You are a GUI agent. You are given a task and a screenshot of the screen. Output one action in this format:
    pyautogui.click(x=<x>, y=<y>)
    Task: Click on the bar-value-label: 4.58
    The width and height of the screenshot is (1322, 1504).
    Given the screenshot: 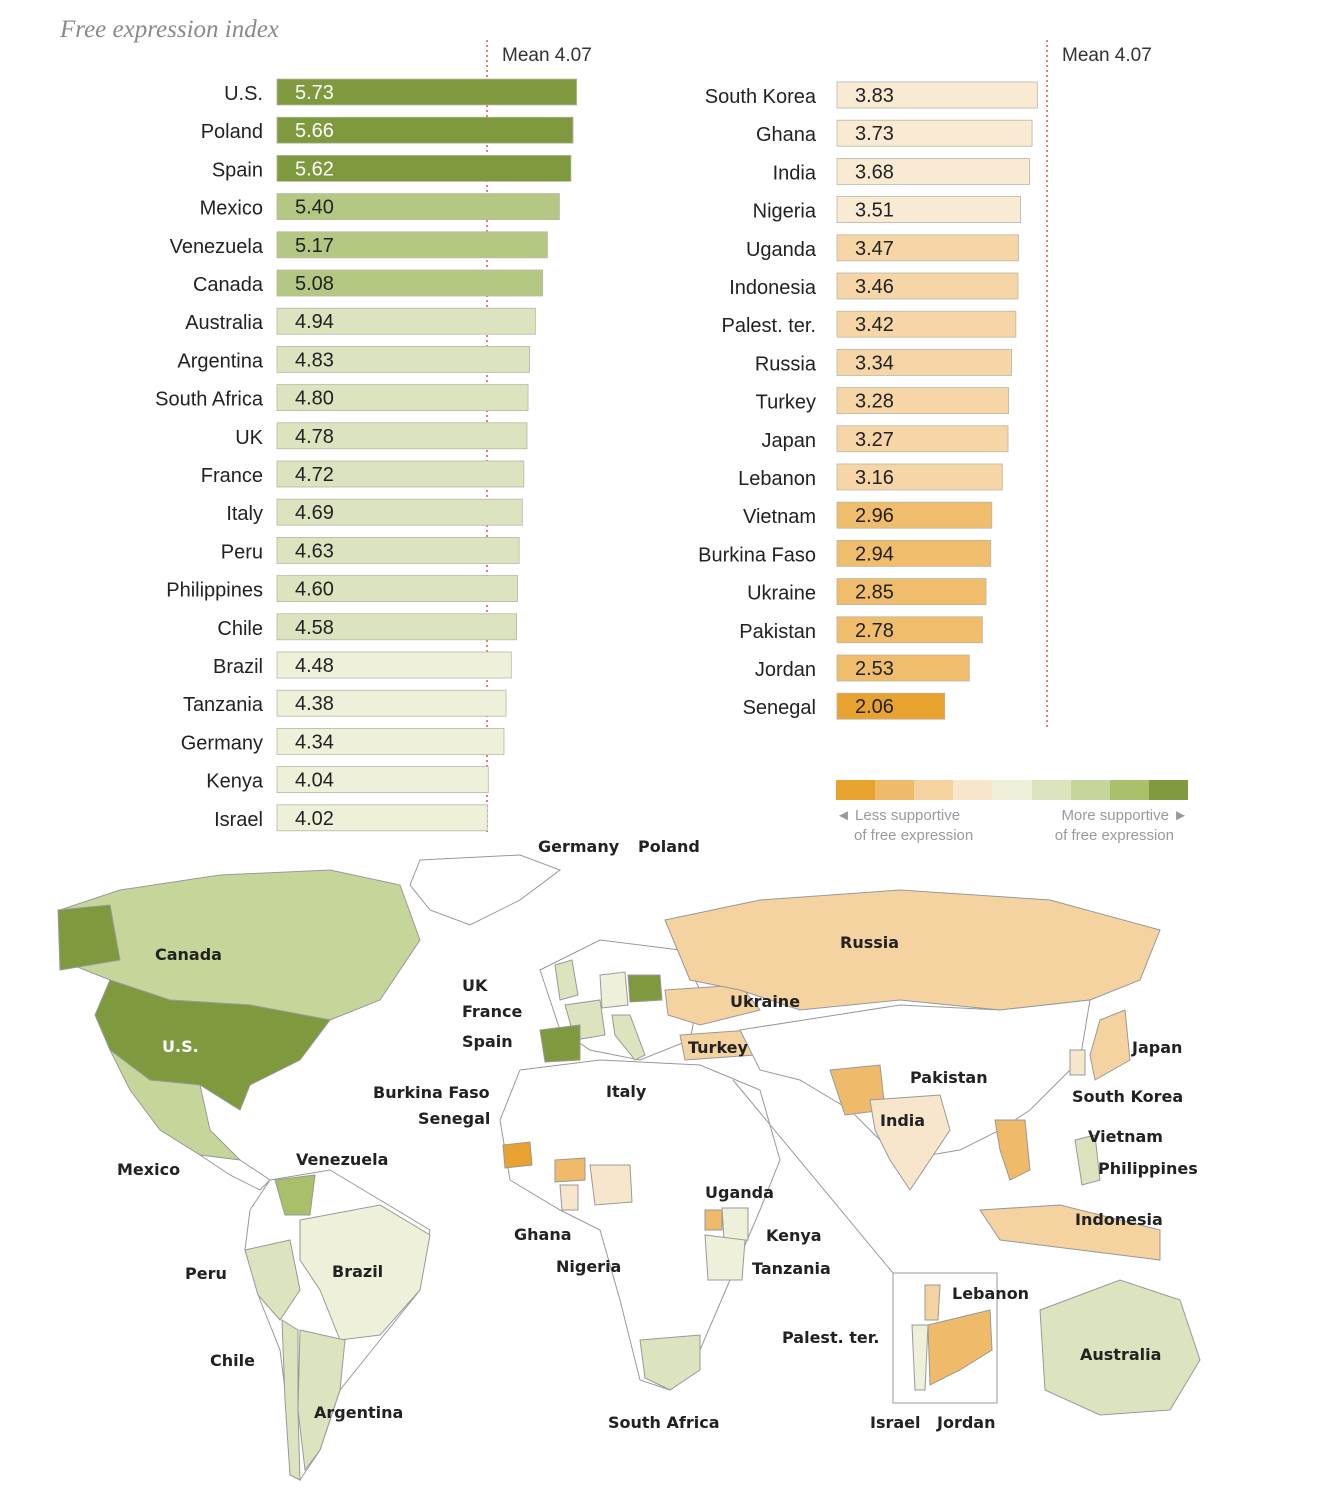 What is the action you would take?
    pyautogui.click(x=314, y=628)
    